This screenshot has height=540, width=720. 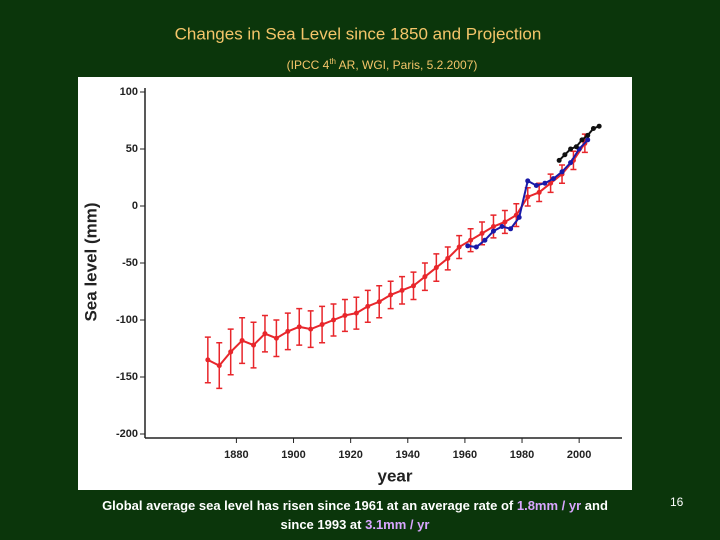 I want to click on subtitle-part: (IPCC 4, so click(x=308, y=65).